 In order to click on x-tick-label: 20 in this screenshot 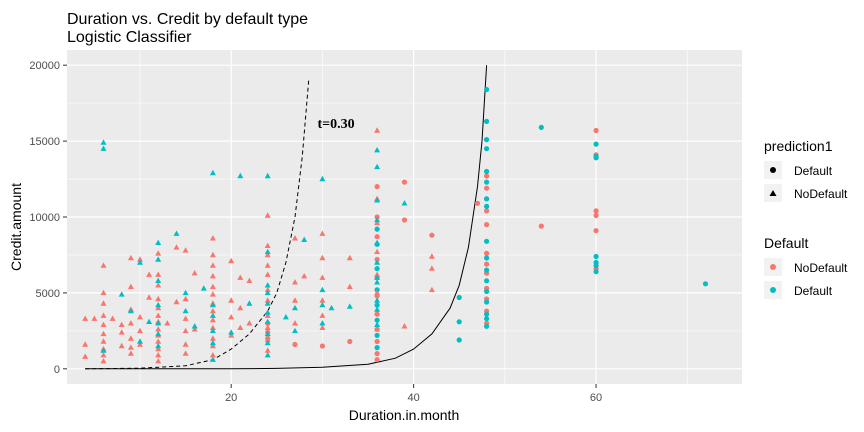, I will do `click(231, 398)`.